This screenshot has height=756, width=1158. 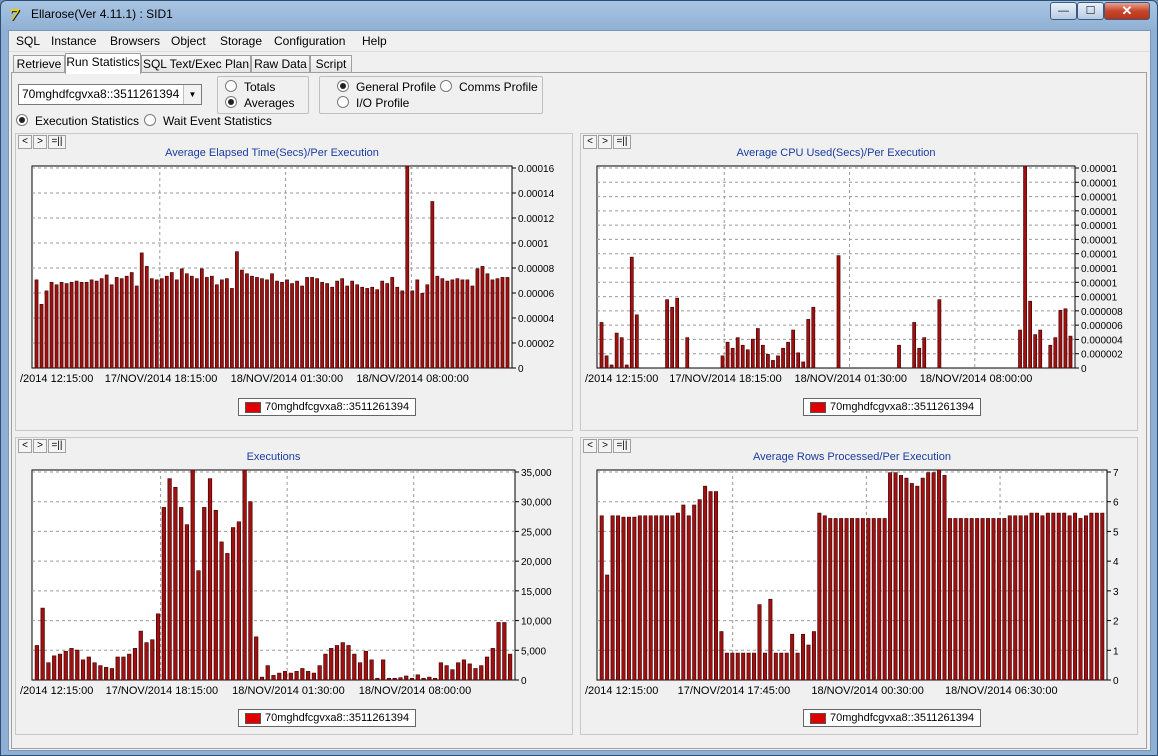 What do you see at coordinates (259, 103) in the screenshot?
I see `radio-averages: Averages` at bounding box center [259, 103].